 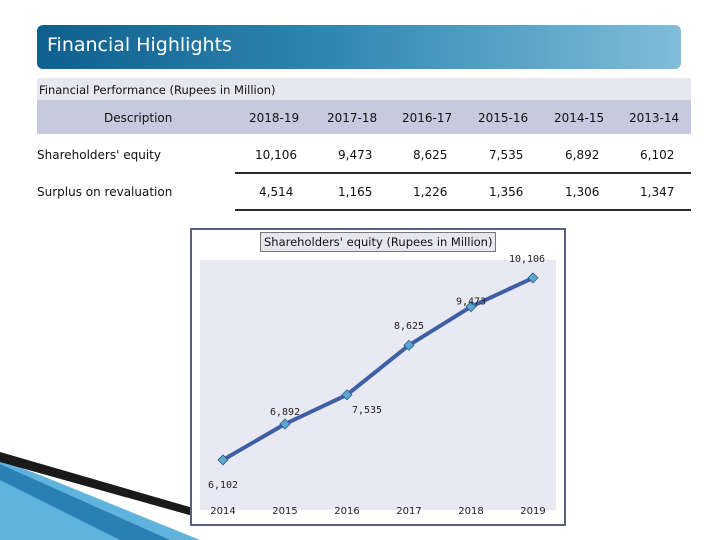 What do you see at coordinates (506, 155) in the screenshot?
I see `table-cell: 7,535` at bounding box center [506, 155].